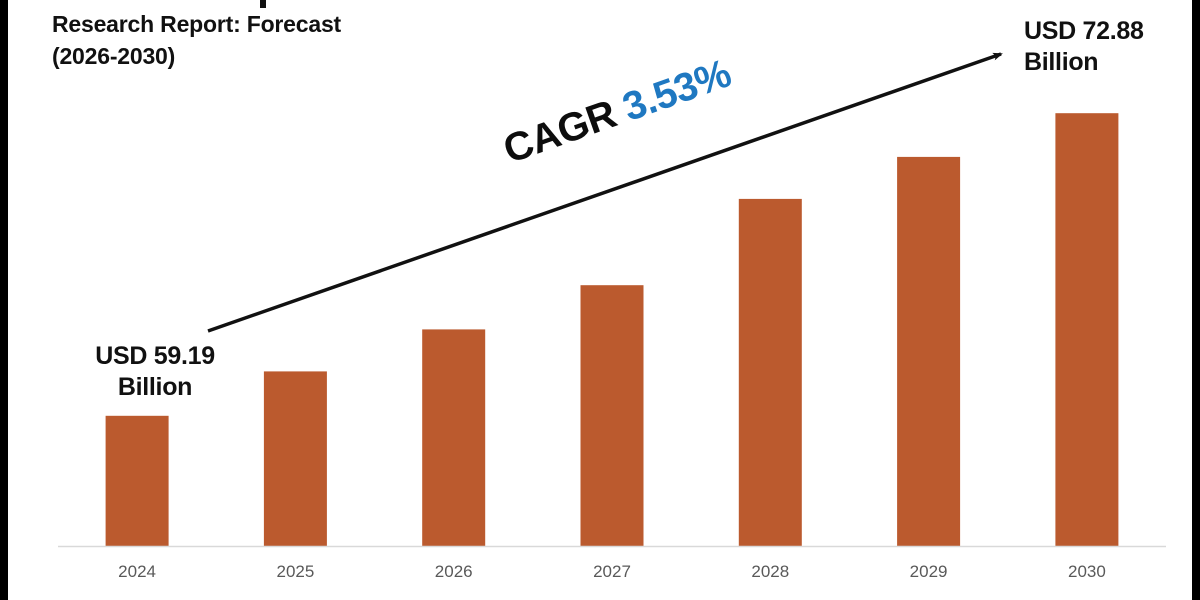 The image size is (1200, 600). What do you see at coordinates (155, 356) in the screenshot?
I see `start-value-amount: USD 59.19` at bounding box center [155, 356].